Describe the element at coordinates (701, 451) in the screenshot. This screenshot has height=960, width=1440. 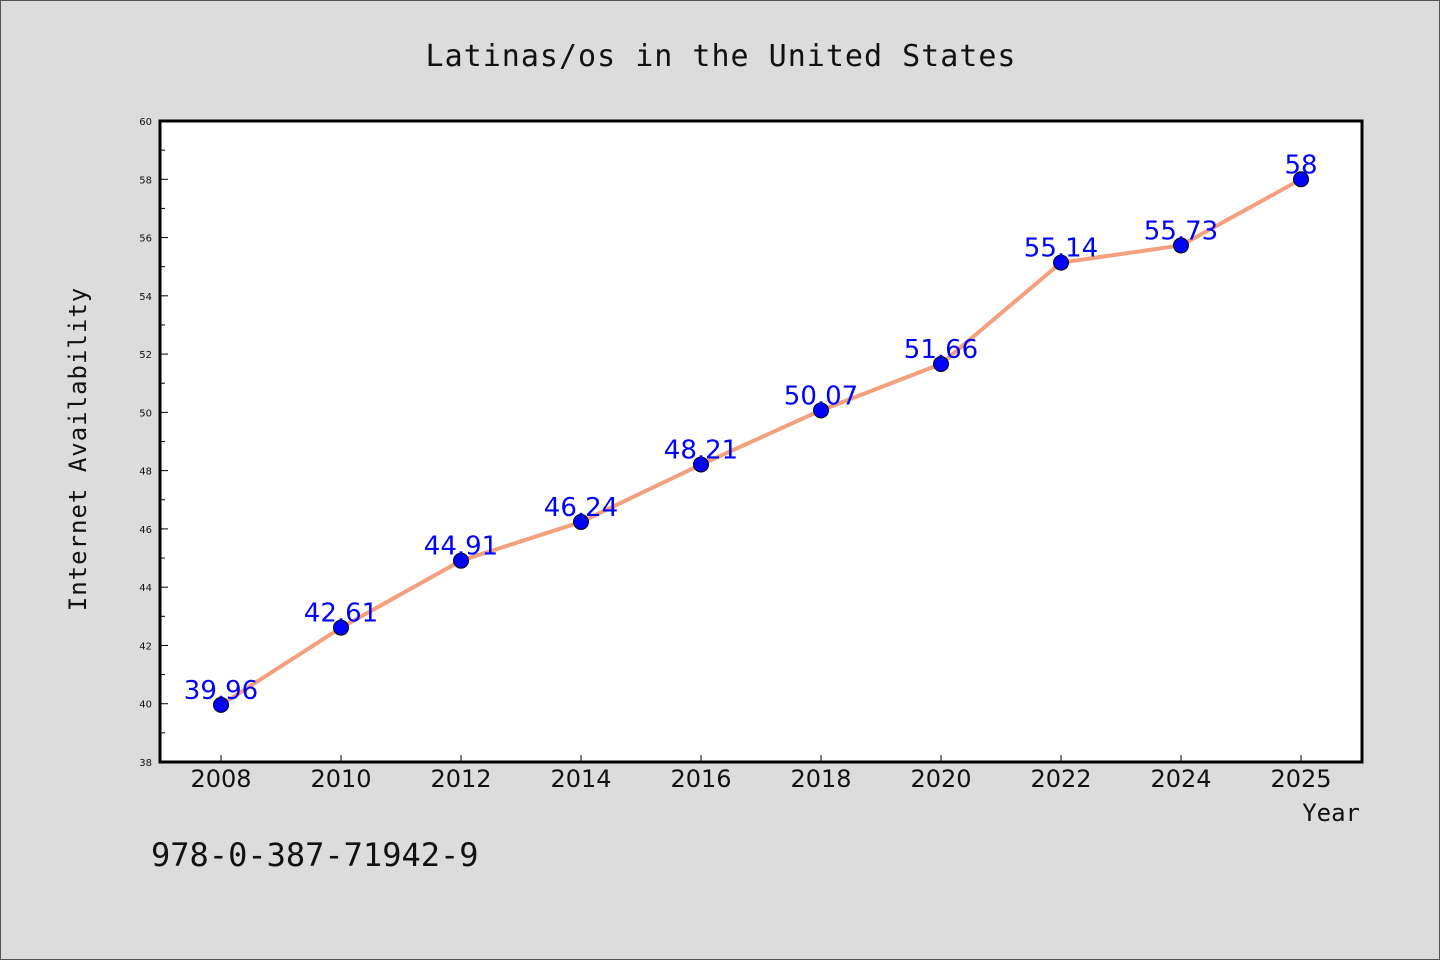
I see `data-label: 48.21` at that location.